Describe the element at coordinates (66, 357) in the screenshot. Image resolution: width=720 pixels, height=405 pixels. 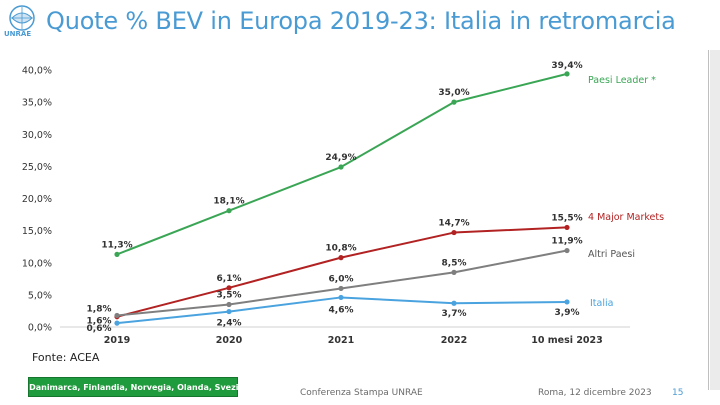
I see `source-note: Fonte: ACEA` at that location.